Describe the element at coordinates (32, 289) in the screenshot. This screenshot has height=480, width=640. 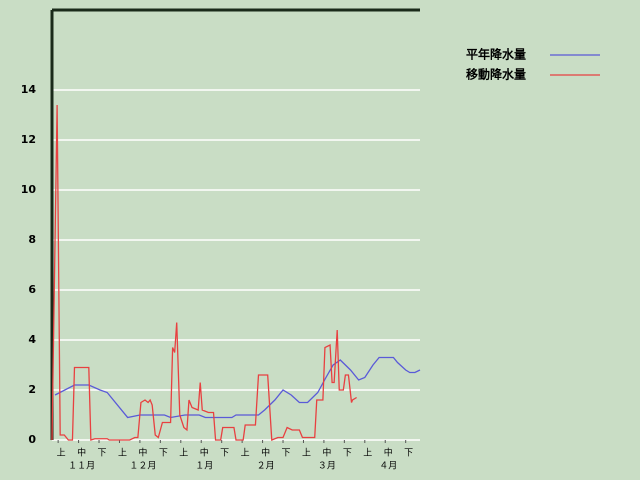
I see `y-tick-label: 6` at that location.